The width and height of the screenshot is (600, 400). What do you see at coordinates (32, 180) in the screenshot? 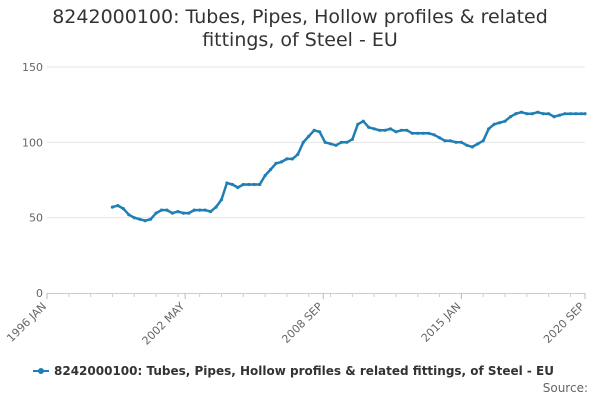
I see `y-axis-tick-labels: 0 50 100 150` at bounding box center [32, 180].